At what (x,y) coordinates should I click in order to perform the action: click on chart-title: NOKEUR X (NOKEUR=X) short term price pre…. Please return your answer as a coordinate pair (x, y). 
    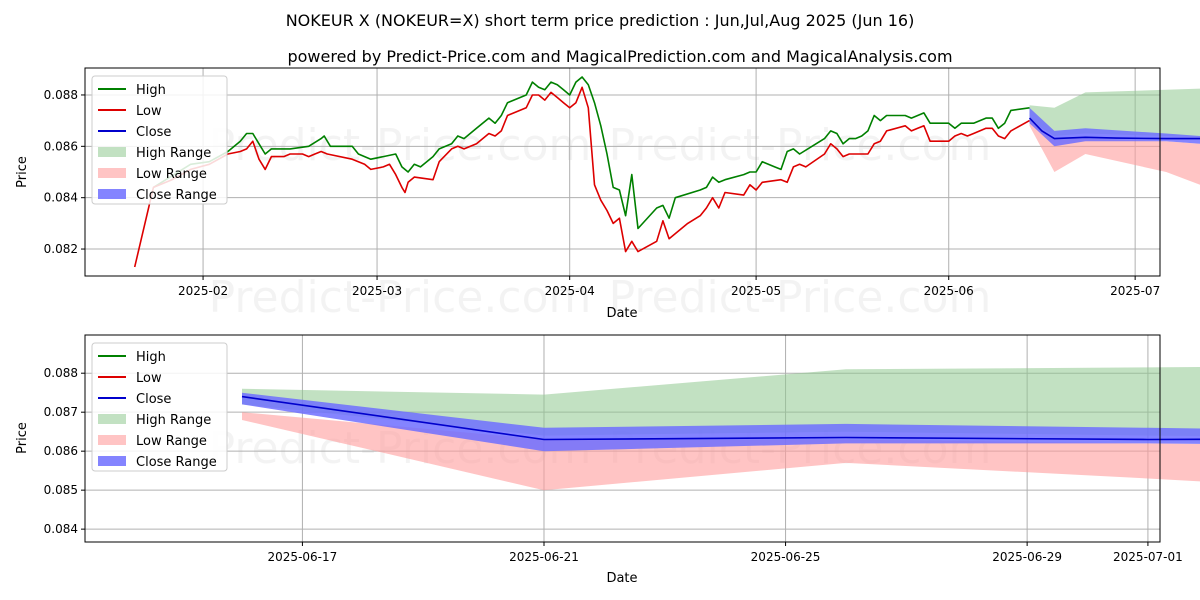
    Looking at the image, I should click on (600, 20).